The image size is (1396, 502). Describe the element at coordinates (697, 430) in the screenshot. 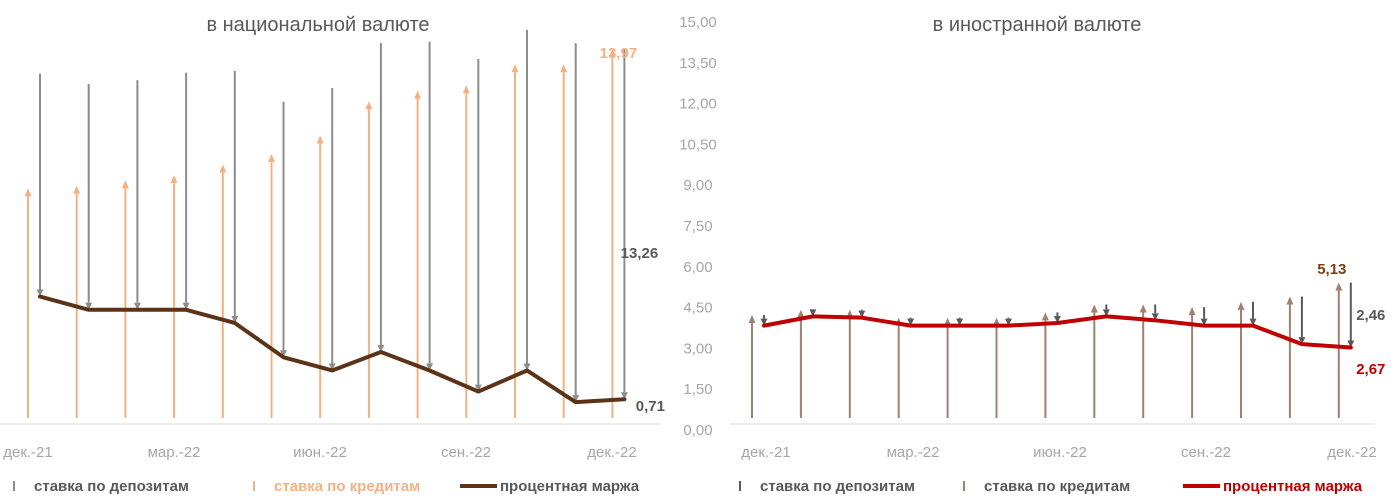

I see `y-tick-label: 0,00` at that location.